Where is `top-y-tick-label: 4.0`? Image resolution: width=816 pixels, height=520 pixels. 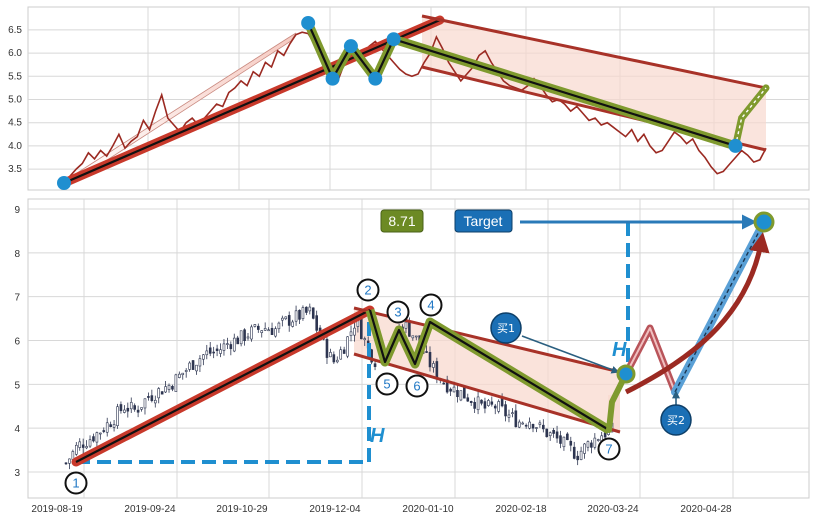 top-y-tick-label: 4.0 is located at coordinates (15, 146).